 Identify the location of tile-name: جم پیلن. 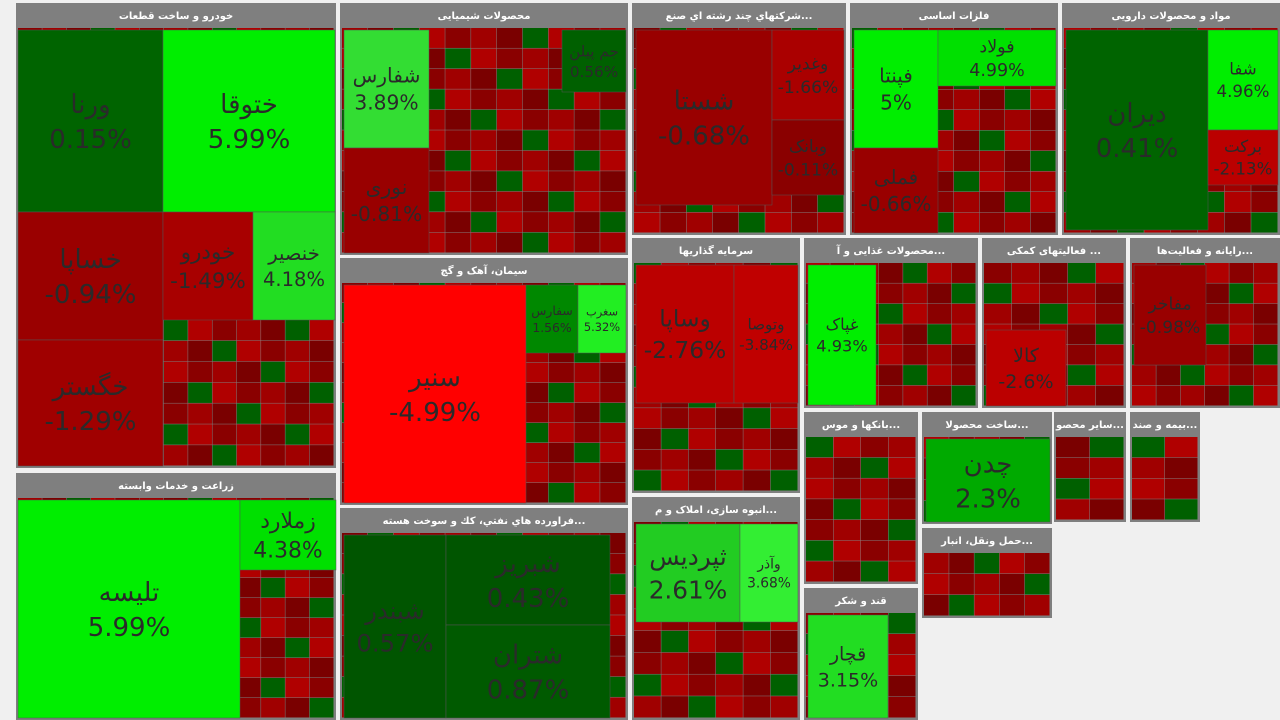
(594, 51).